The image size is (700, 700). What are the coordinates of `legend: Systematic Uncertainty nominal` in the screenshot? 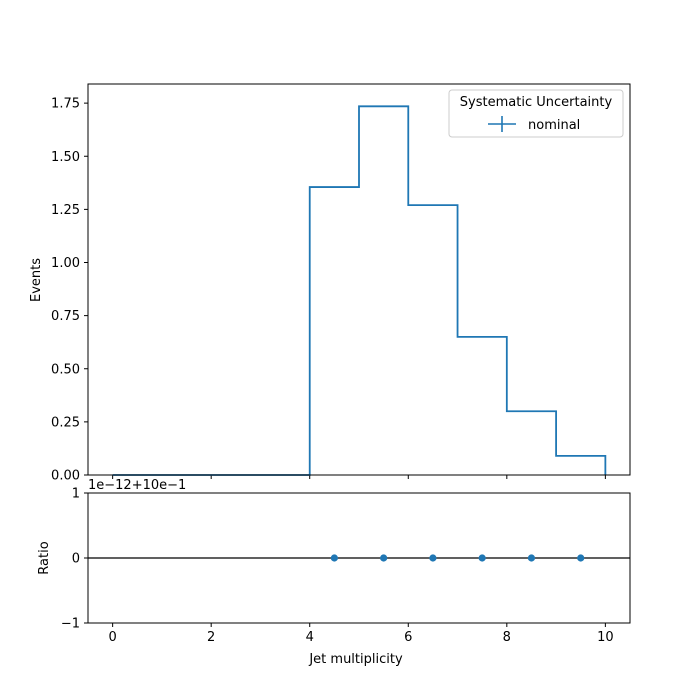 It's located at (536, 113).